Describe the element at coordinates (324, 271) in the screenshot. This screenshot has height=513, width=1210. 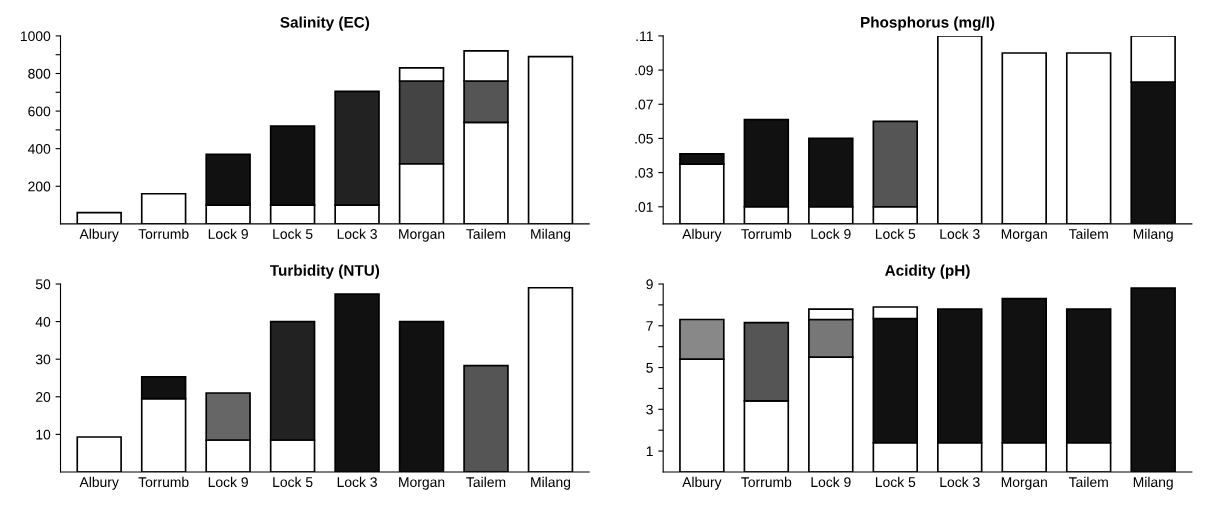
I see `chart-title: Turbidity (NTU)` at that location.